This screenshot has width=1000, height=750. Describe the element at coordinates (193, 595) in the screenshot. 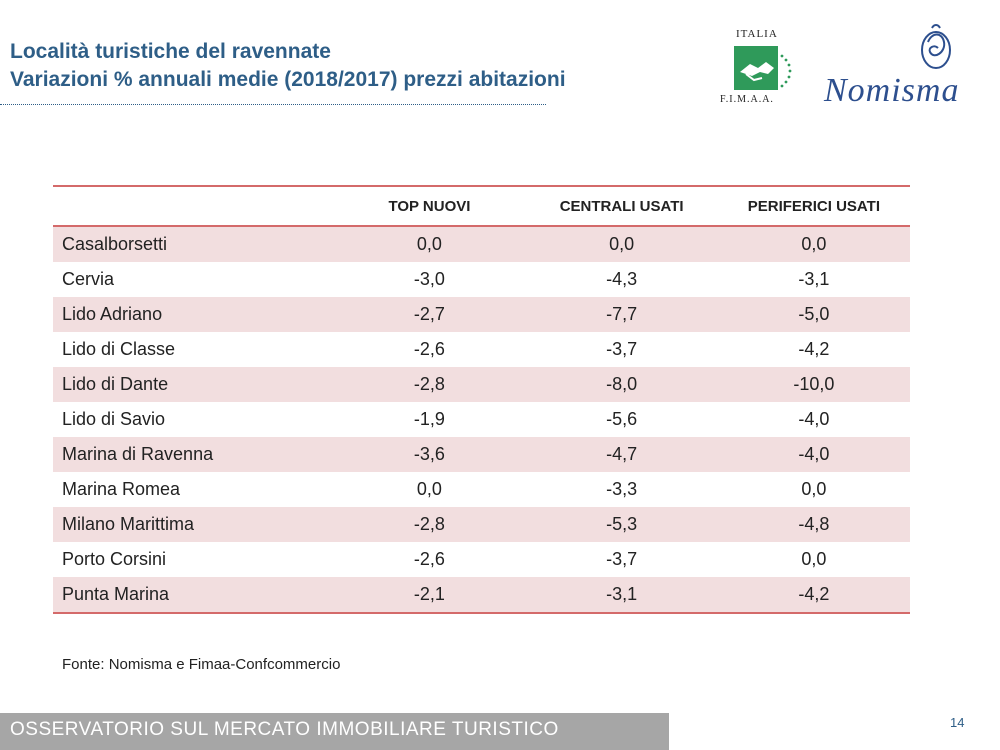

I see `location-name: Punta Marina` at that location.